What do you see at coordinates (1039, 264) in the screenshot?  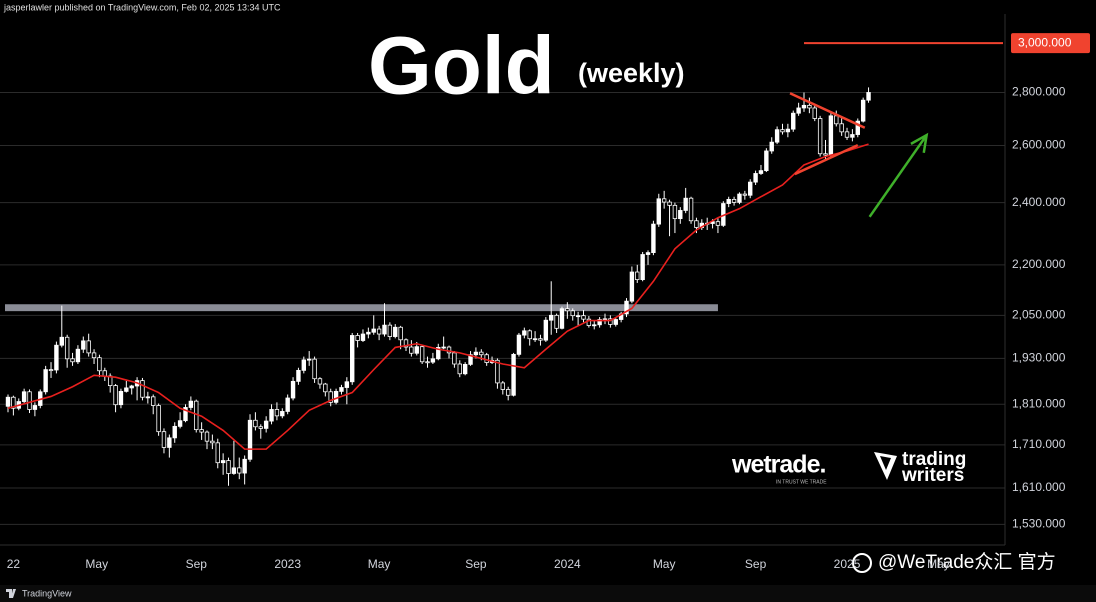 I see `y-tick-label: 2,200.000` at bounding box center [1039, 264].